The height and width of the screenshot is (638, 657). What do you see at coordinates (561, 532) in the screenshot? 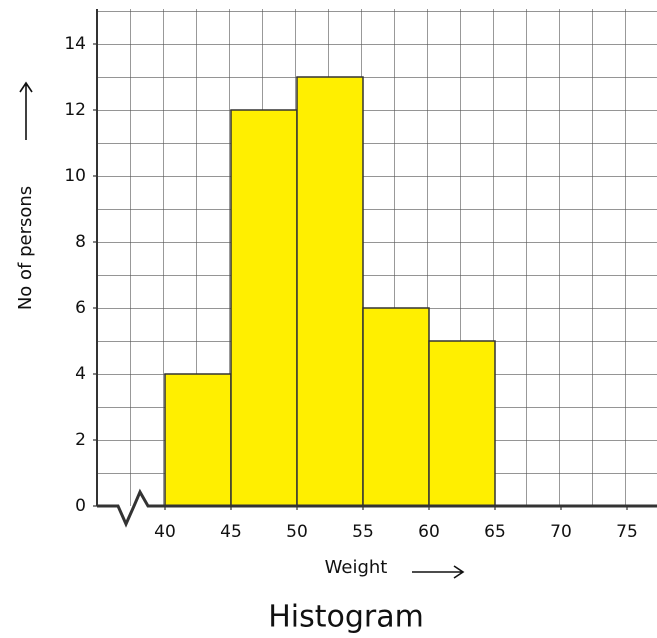
I see `x-tick-label: 70` at bounding box center [561, 532].